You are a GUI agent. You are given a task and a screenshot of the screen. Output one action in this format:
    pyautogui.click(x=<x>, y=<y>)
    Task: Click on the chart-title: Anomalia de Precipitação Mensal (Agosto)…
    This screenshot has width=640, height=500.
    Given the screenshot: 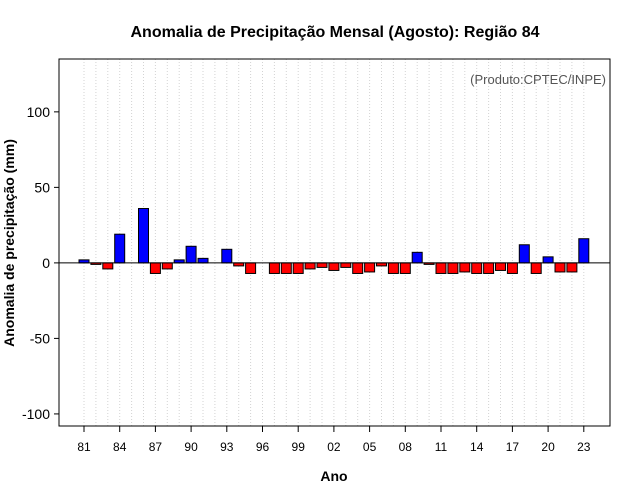 What is the action you would take?
    pyautogui.click(x=335, y=32)
    